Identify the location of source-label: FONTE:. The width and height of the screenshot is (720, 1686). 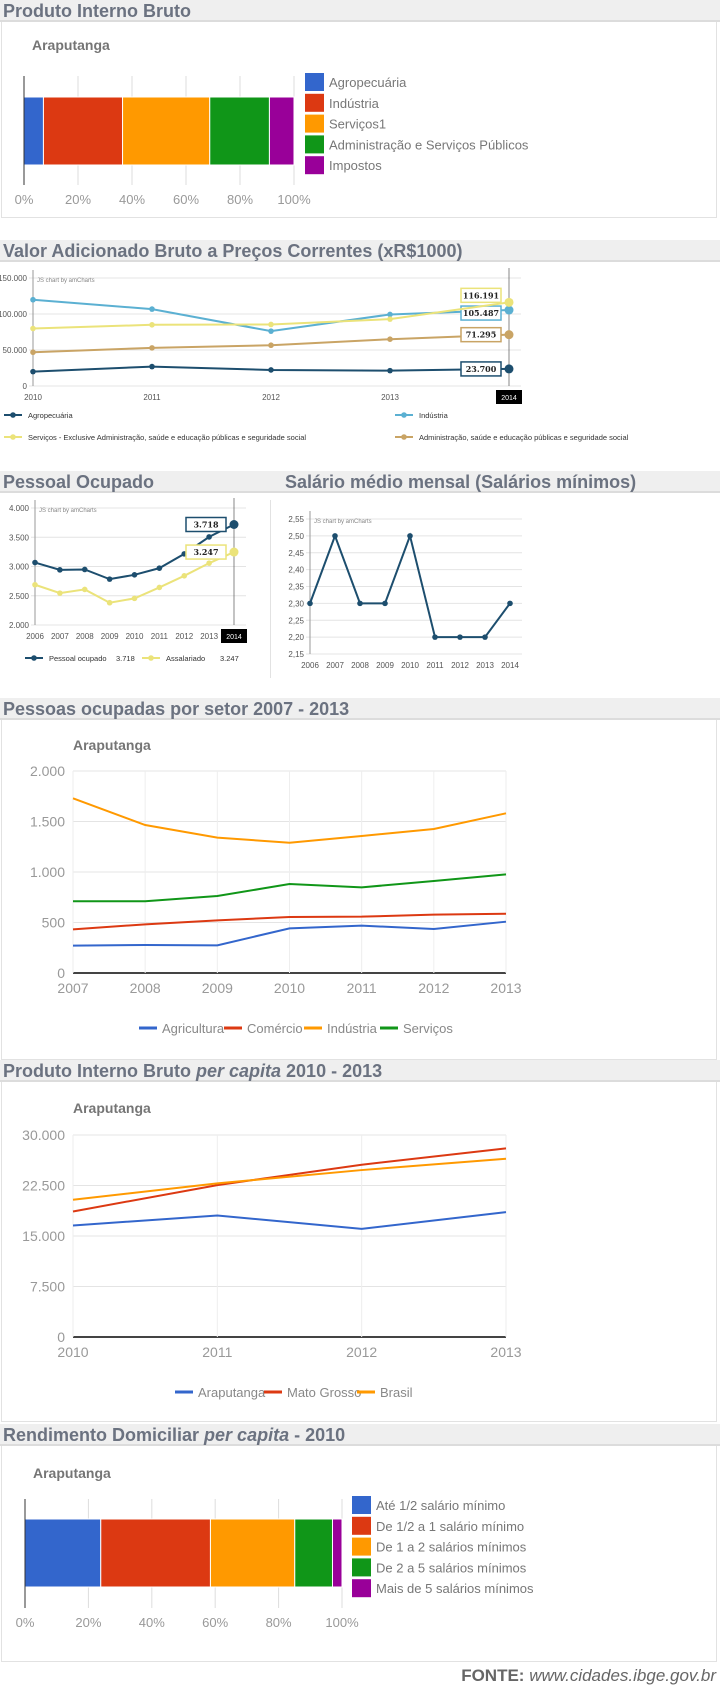
(493, 1675).